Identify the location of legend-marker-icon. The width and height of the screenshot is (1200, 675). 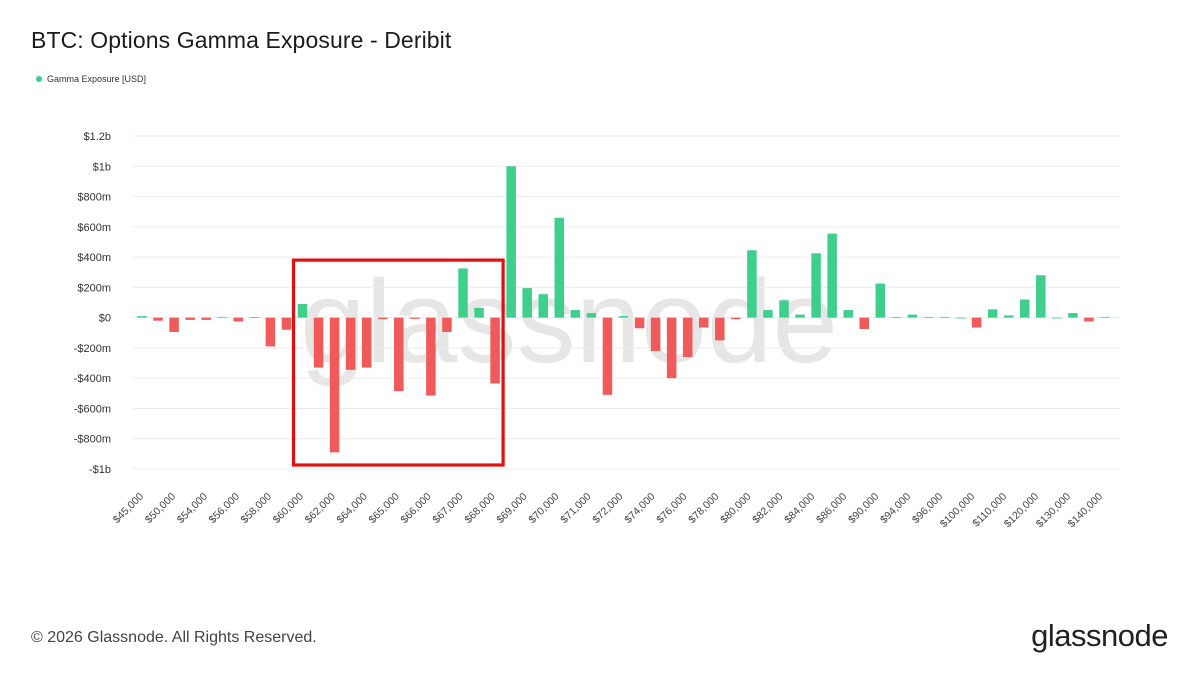
(39, 79).